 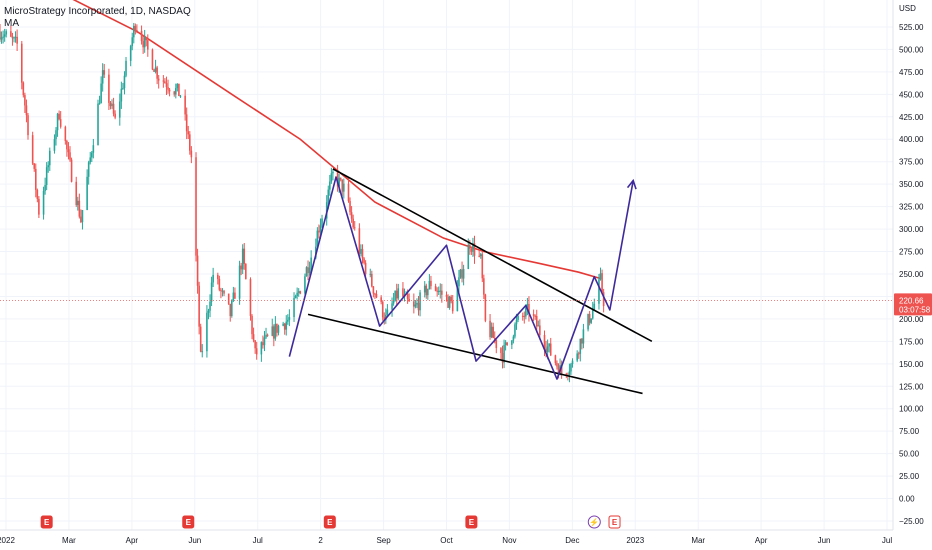 I want to click on price-tick-label: 375.00, so click(x=911, y=162).